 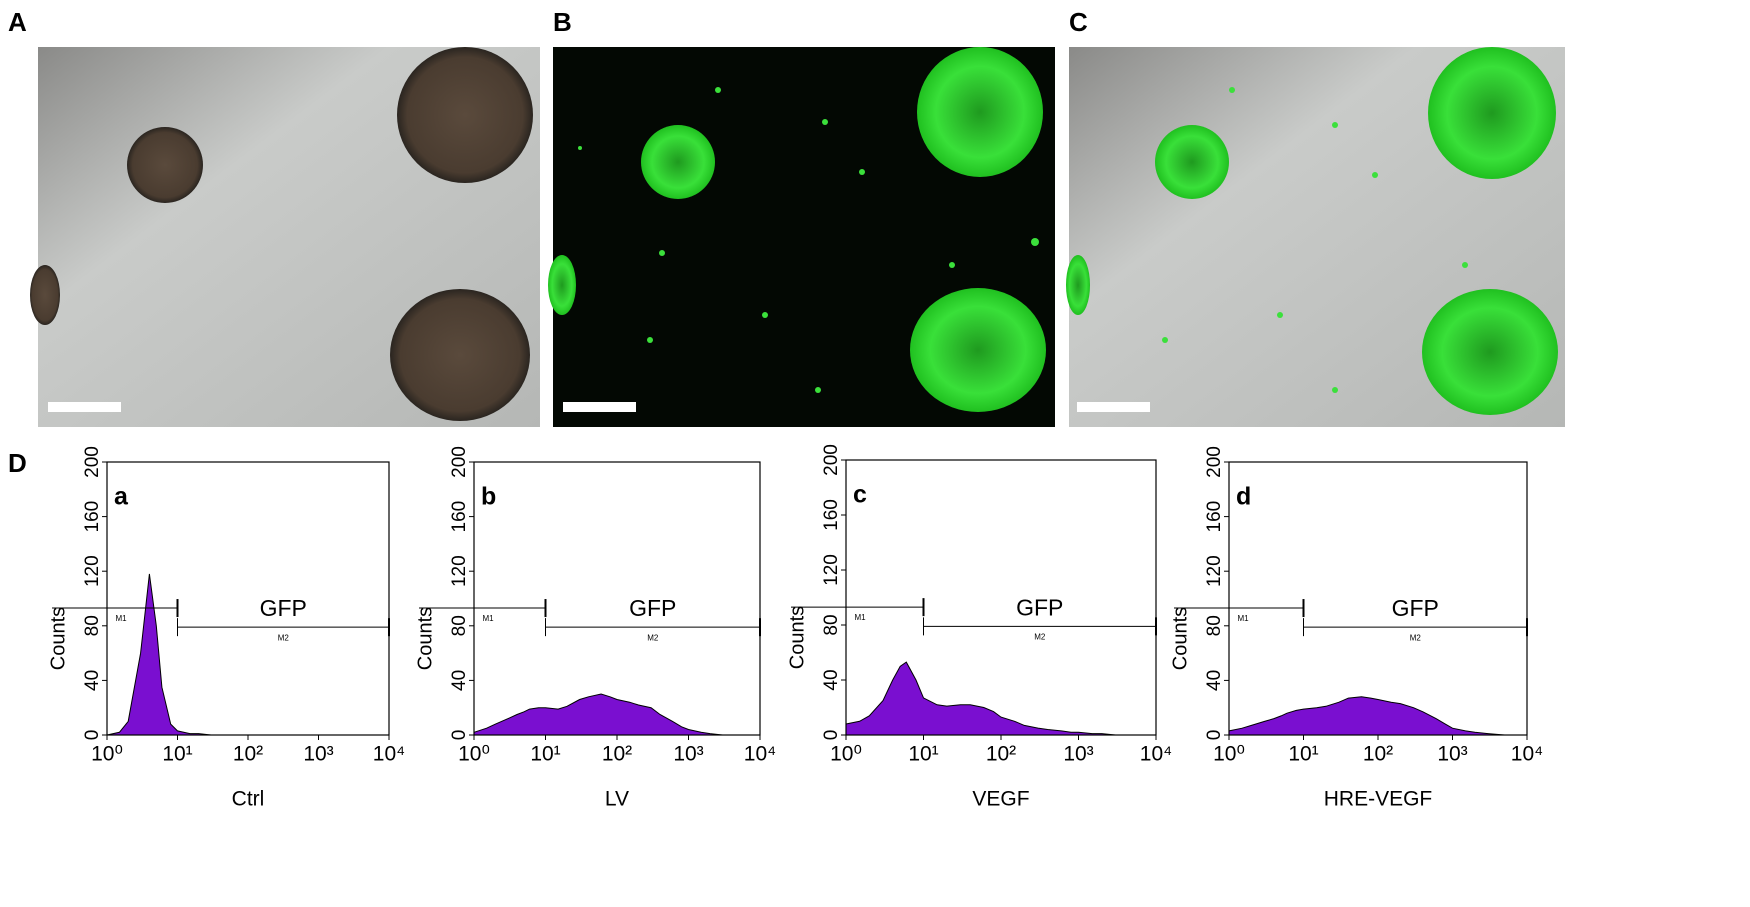 I want to click on x-axis-label: Ctrl, so click(x=248, y=799).